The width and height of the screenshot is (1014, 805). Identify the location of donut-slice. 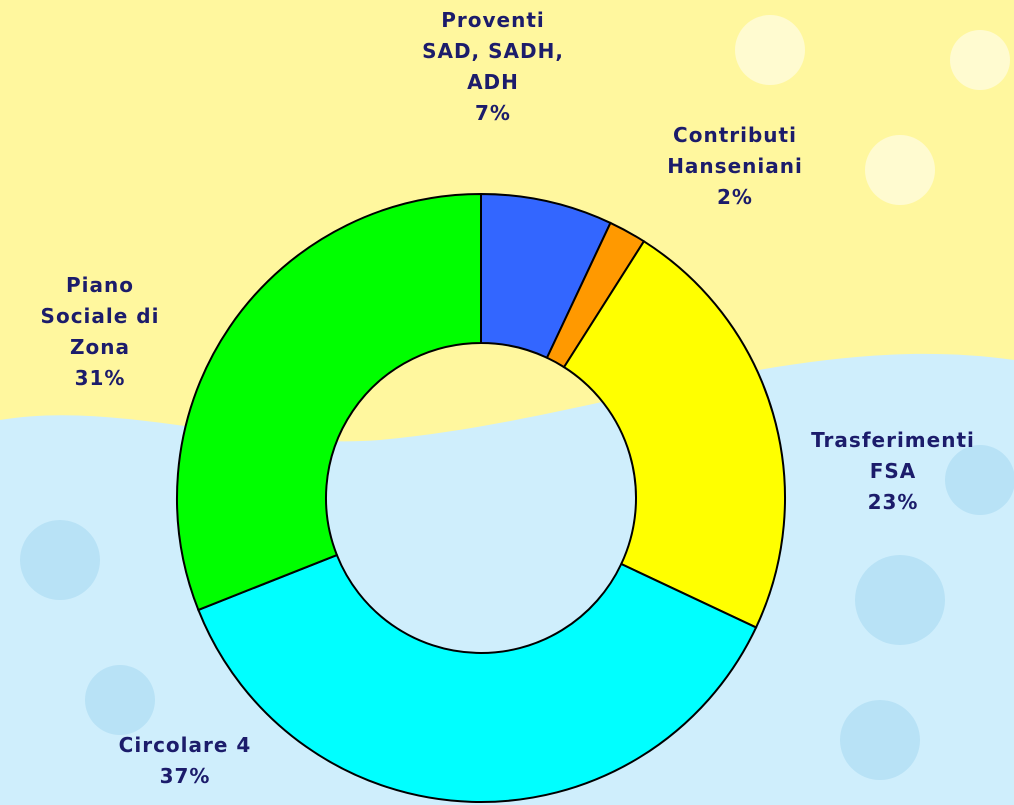
(674, 434).